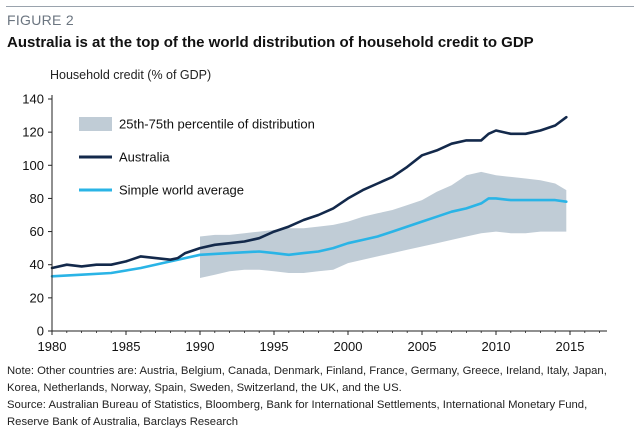  What do you see at coordinates (131, 75) in the screenshot?
I see `y-axis-title: Household credit (% of GDP)` at bounding box center [131, 75].